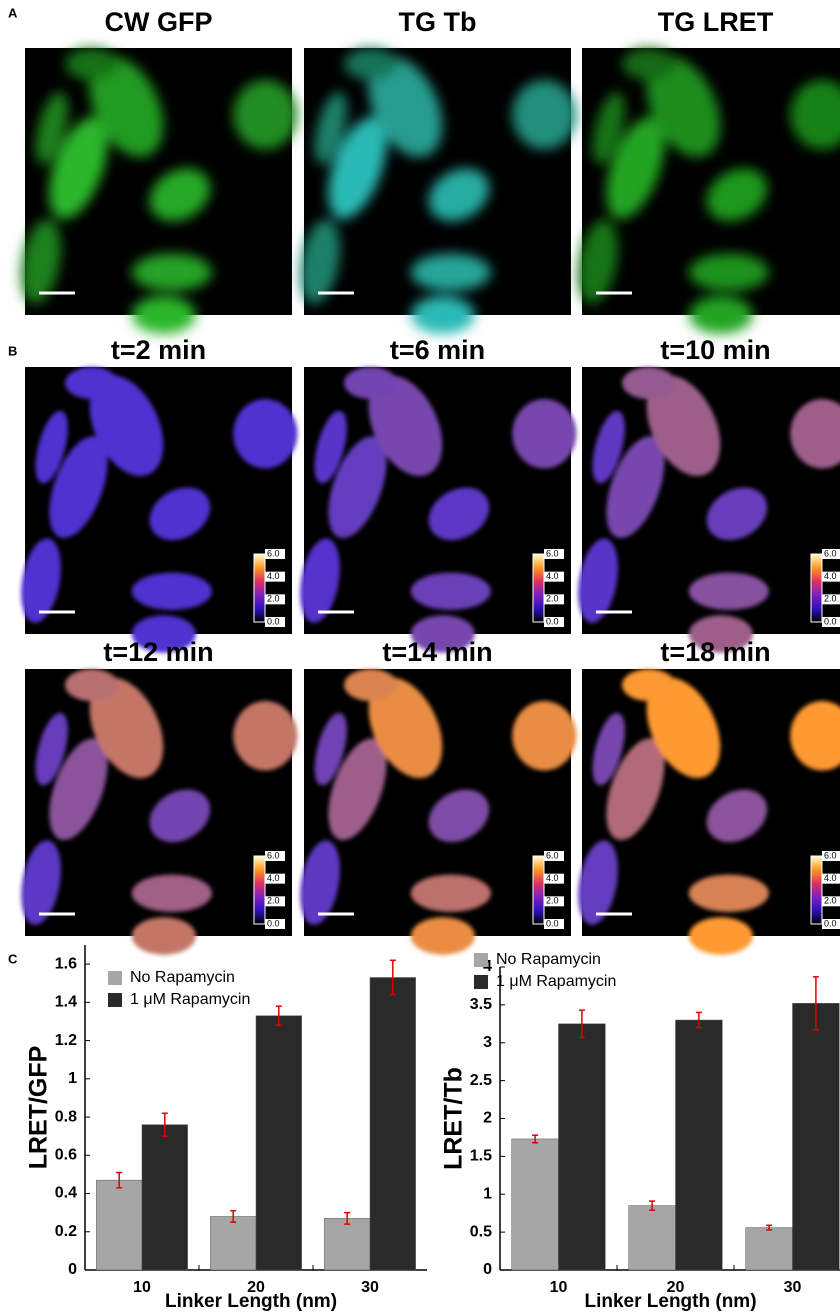 The width and height of the screenshot is (840, 1314). Describe the element at coordinates (251, 1301) in the screenshot. I see `x-axis-label: Linker Length (nm)` at that location.